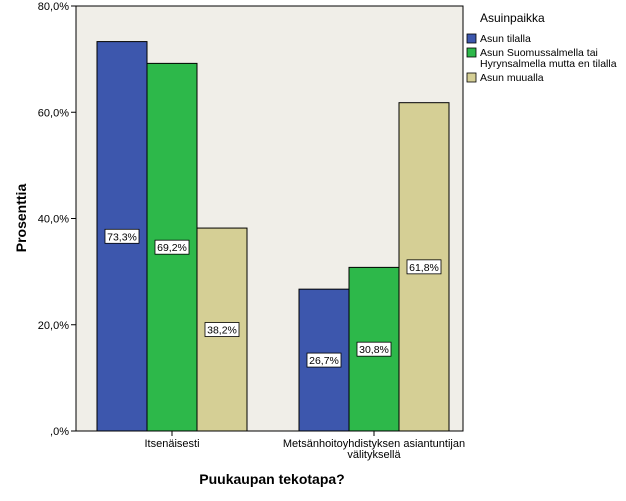  I want to click on x-tick-label: välityksellä, so click(374, 455).